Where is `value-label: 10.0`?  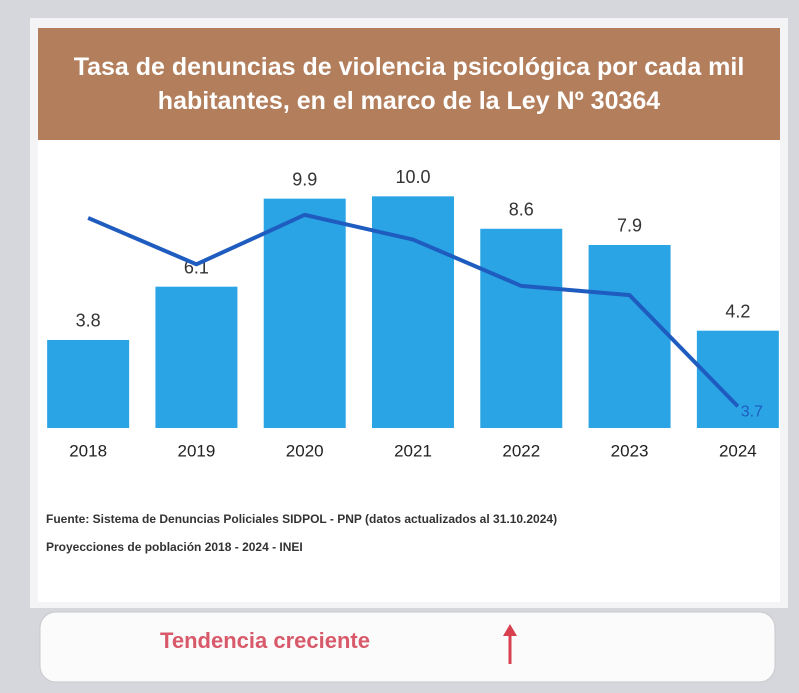 value-label: 10.0 is located at coordinates (412, 177).